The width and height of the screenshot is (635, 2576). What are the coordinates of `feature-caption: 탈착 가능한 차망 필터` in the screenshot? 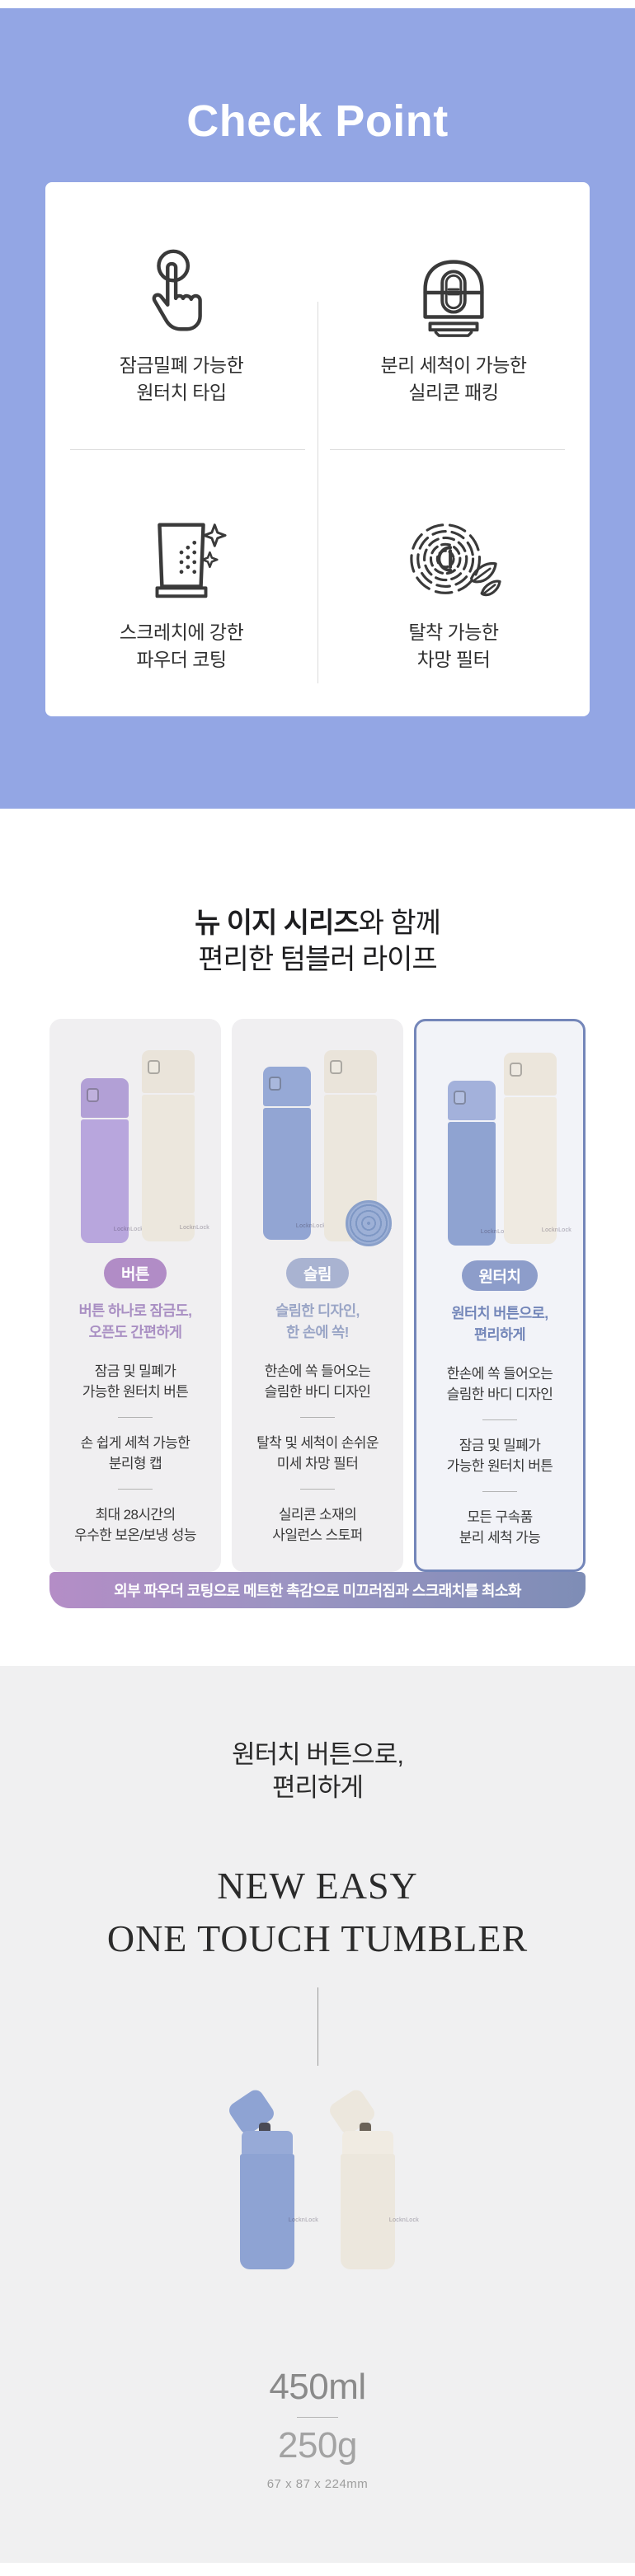 It's located at (453, 646).